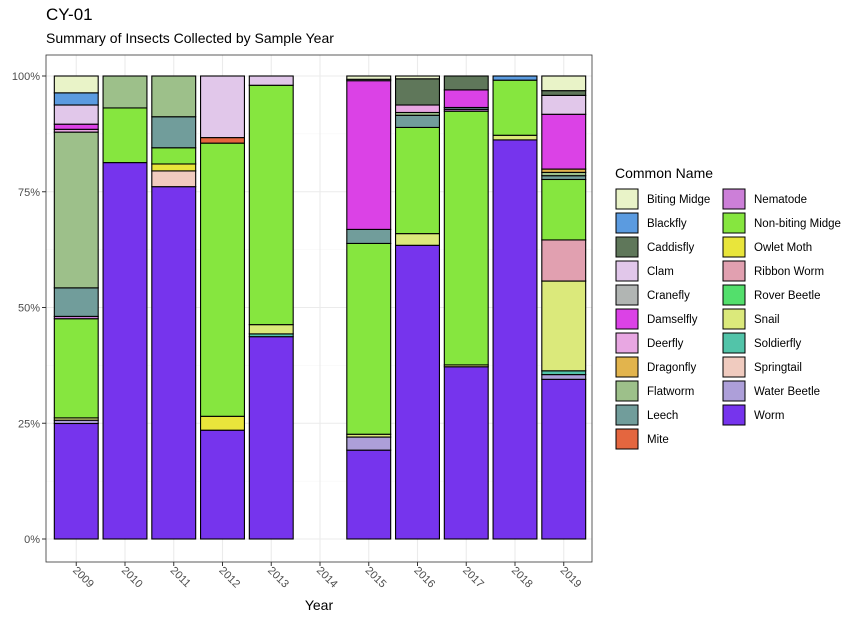  Describe the element at coordinates (783, 248) in the screenshot. I see `legend-label: Owlet Moth` at that location.